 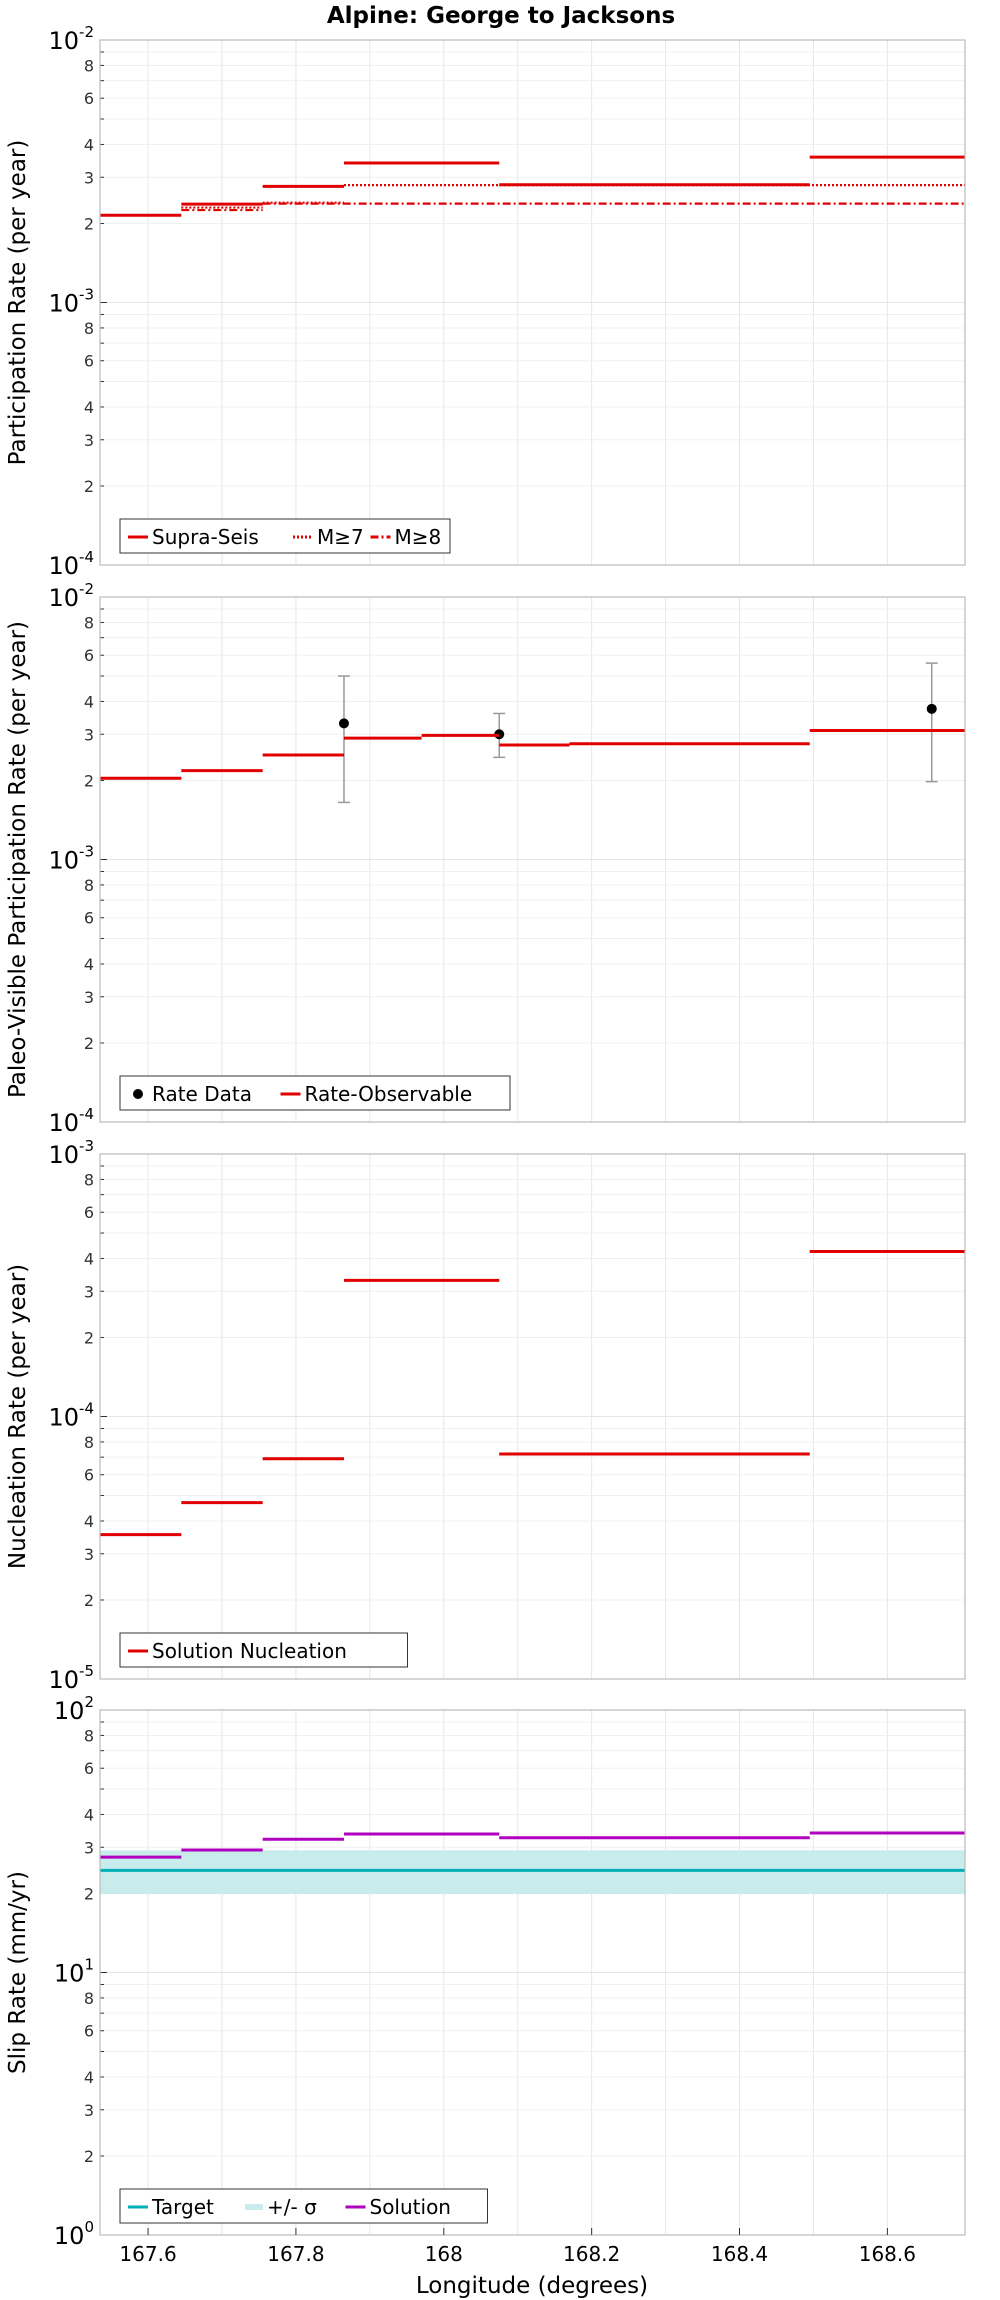 I want to click on y-tick-label: 10⁻⁵, so click(x=71, y=1678).